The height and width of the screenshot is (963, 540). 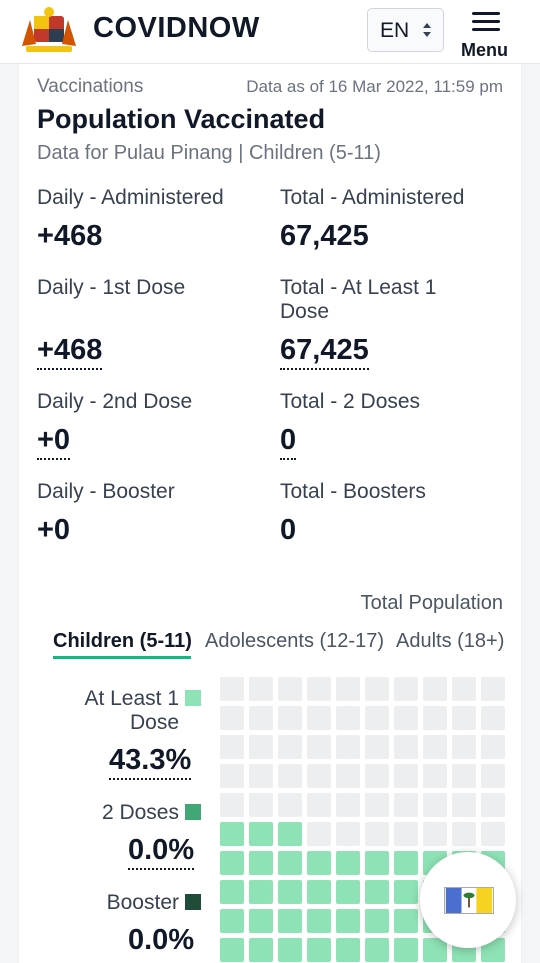 I want to click on legend-first-dose-label: At Least 1 Dose, so click(x=131, y=710).